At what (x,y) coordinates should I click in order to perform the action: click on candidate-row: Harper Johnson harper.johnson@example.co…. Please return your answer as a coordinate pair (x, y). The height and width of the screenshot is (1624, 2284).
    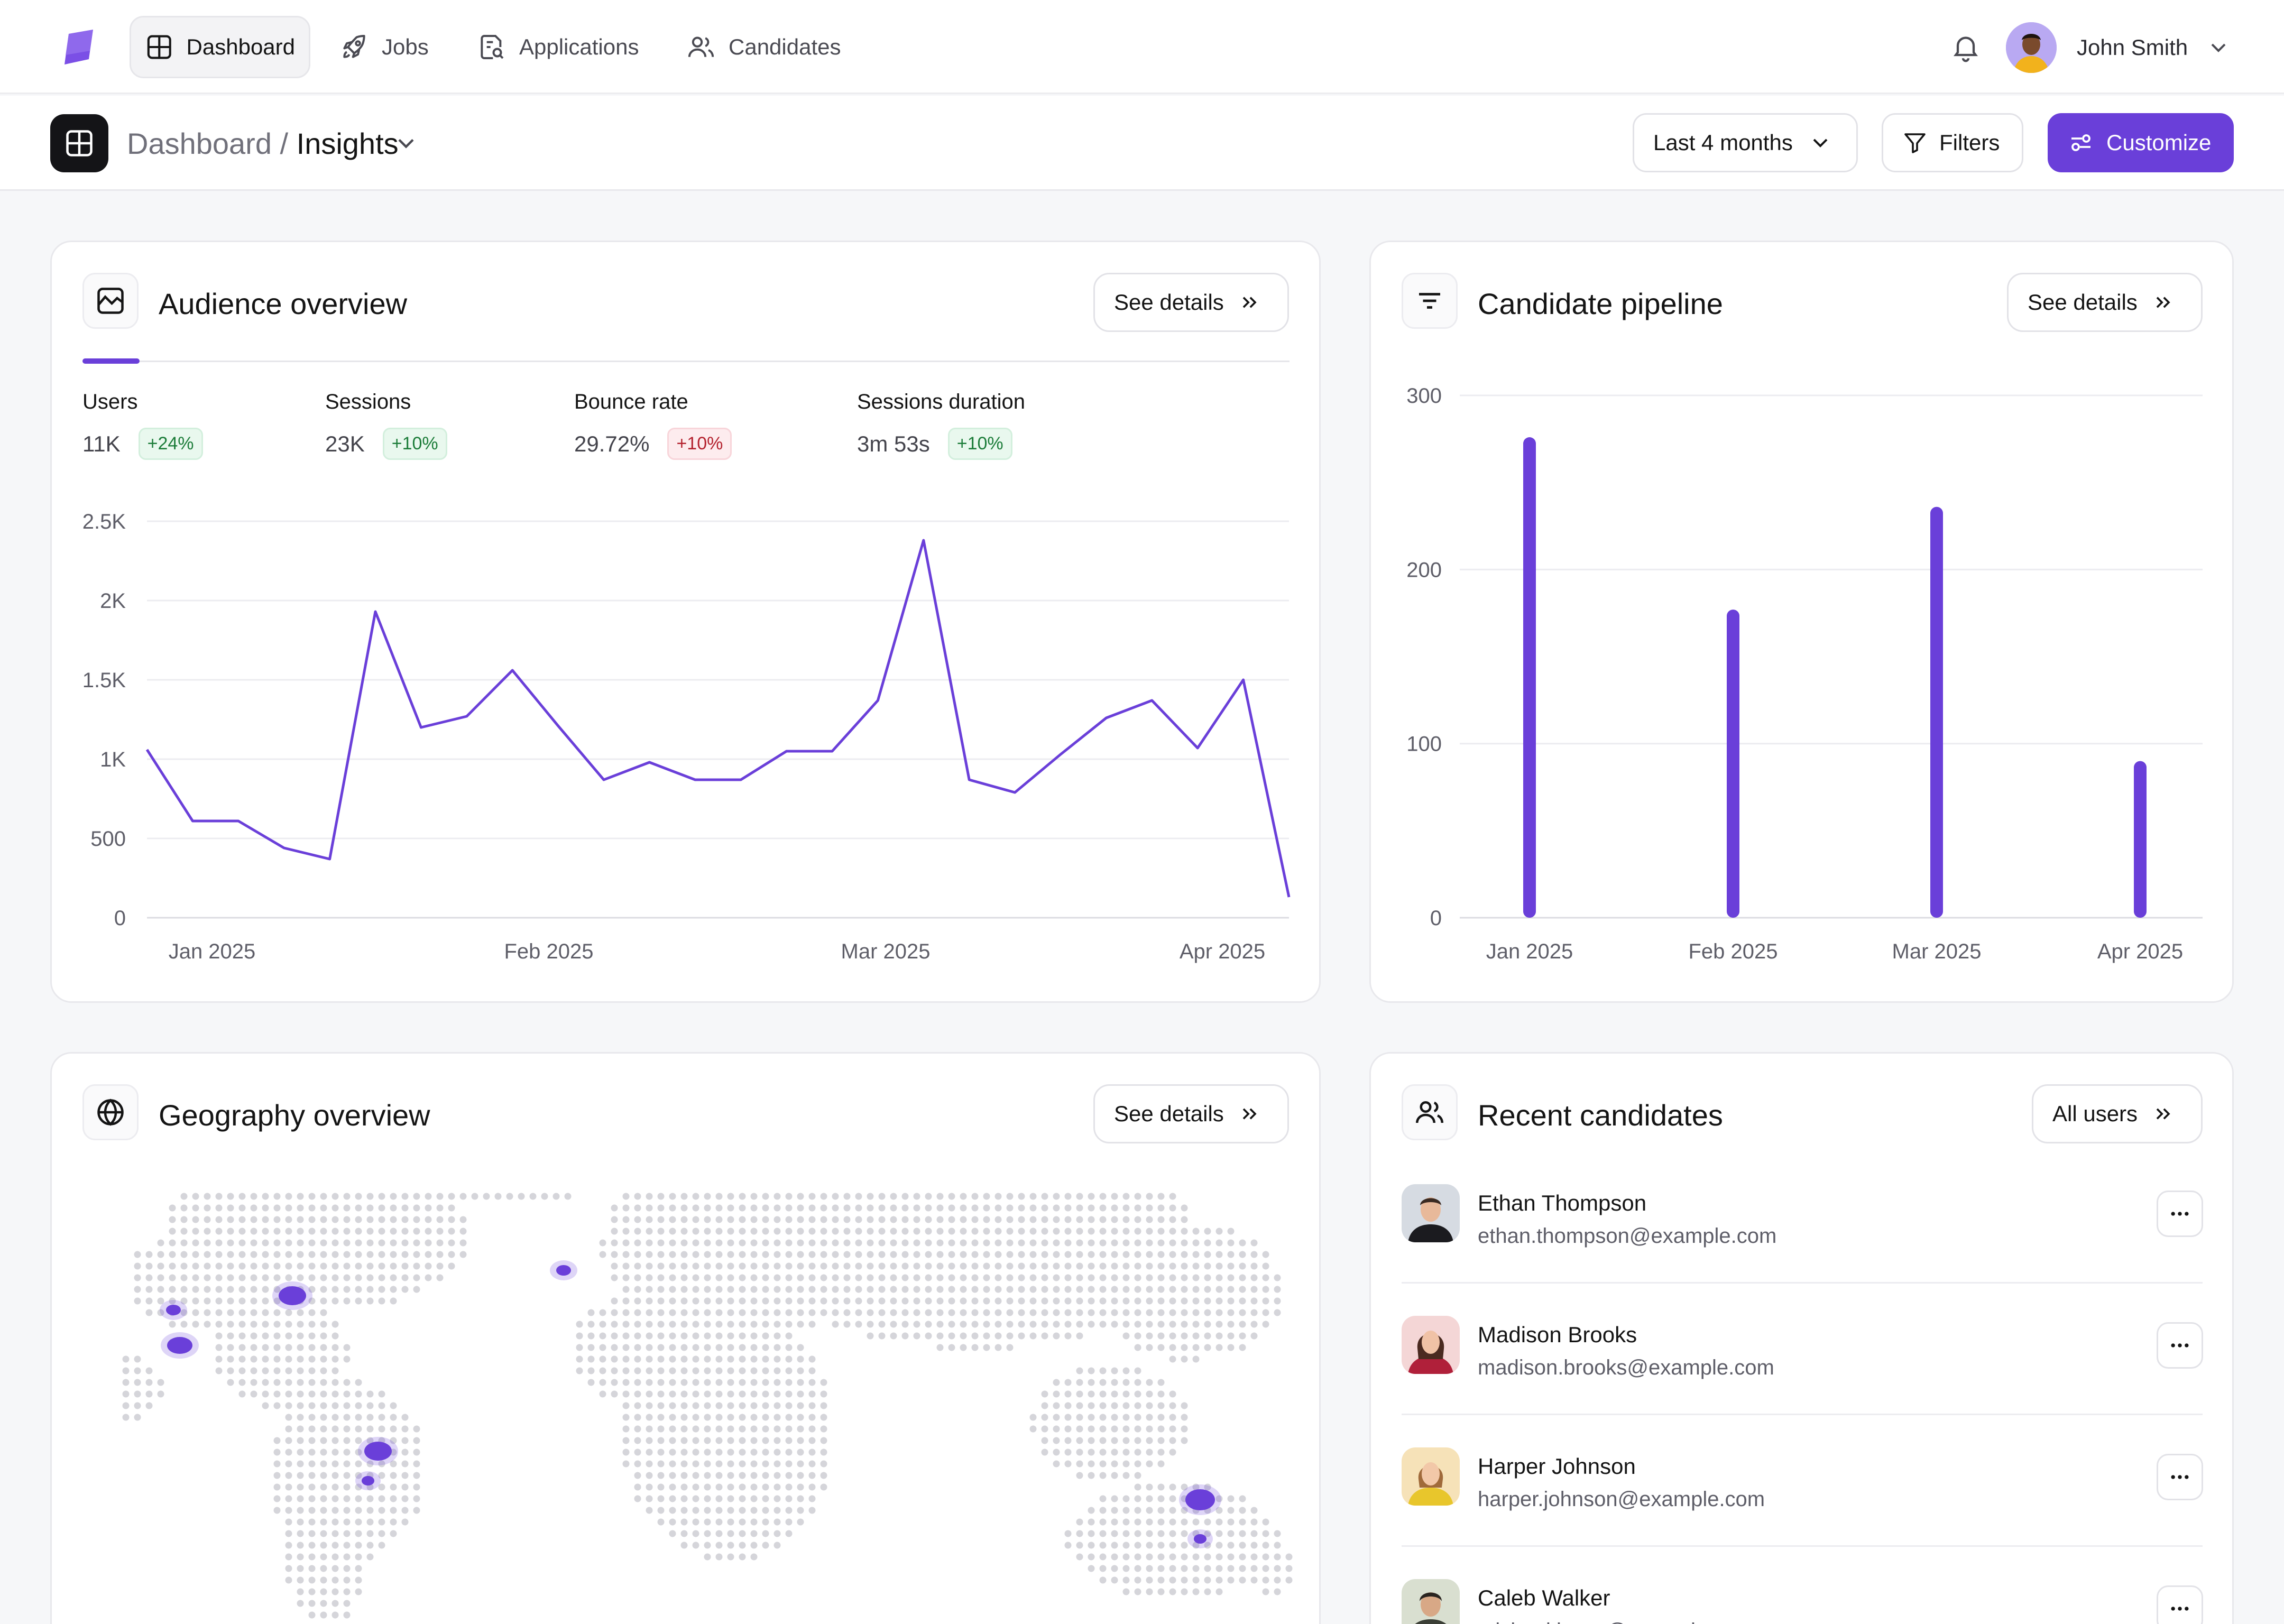
    Looking at the image, I should click on (1802, 1481).